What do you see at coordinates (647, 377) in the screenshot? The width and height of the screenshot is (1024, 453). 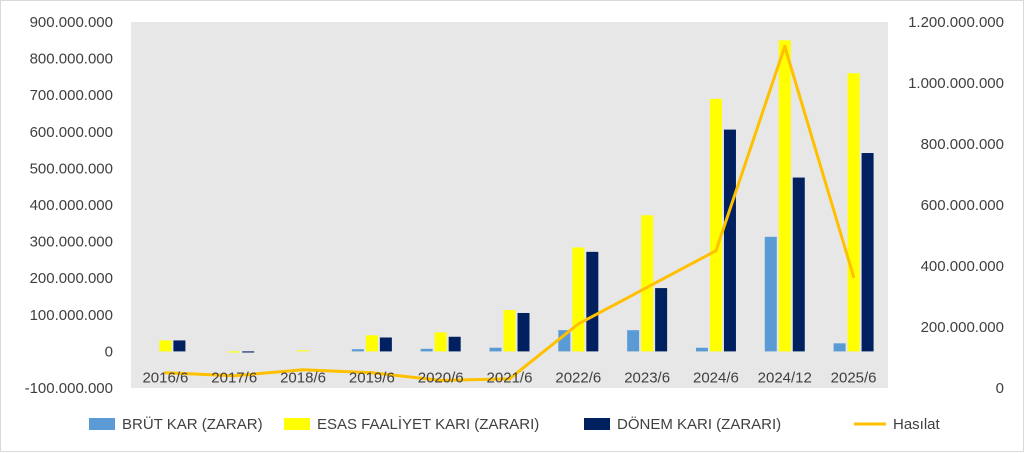 I see `x-tick-label: 2023/6` at bounding box center [647, 377].